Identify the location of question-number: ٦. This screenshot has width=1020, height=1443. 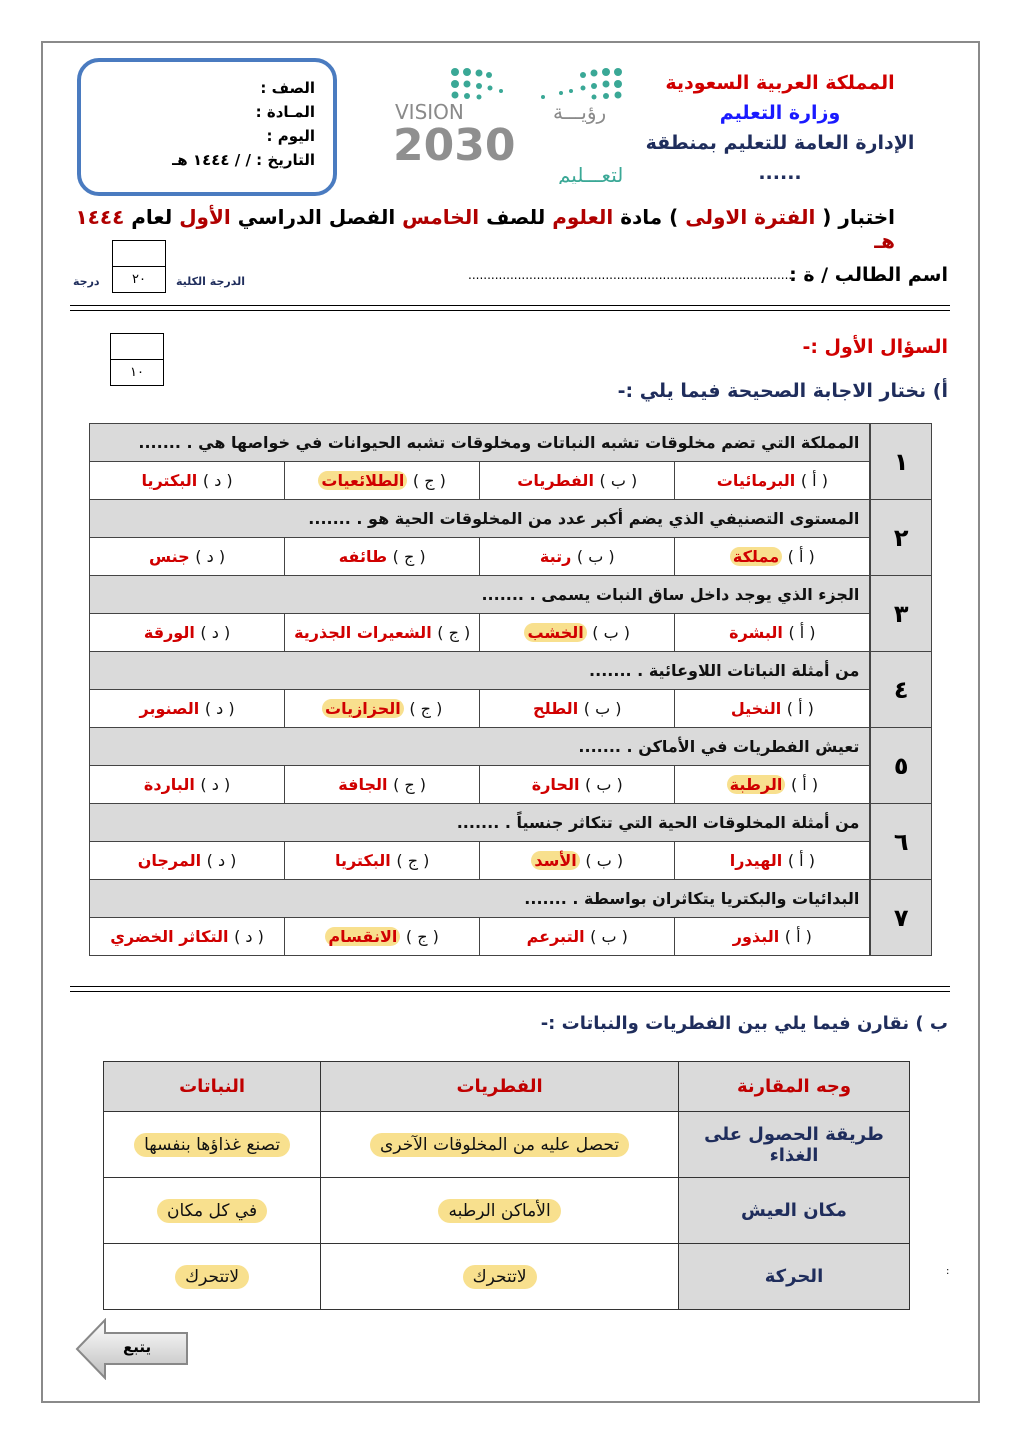
(901, 841).